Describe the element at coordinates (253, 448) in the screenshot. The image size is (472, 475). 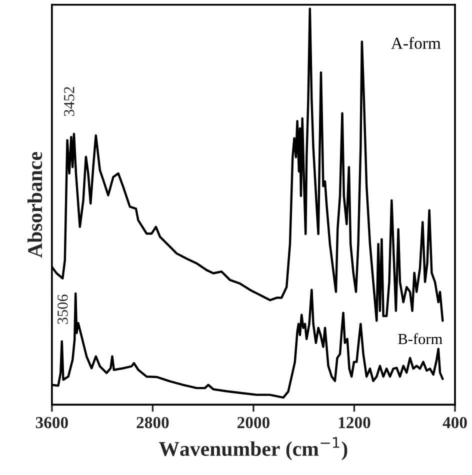
I see `x-axis-title: Wavenumber (cm$^{−1}$)` at that location.